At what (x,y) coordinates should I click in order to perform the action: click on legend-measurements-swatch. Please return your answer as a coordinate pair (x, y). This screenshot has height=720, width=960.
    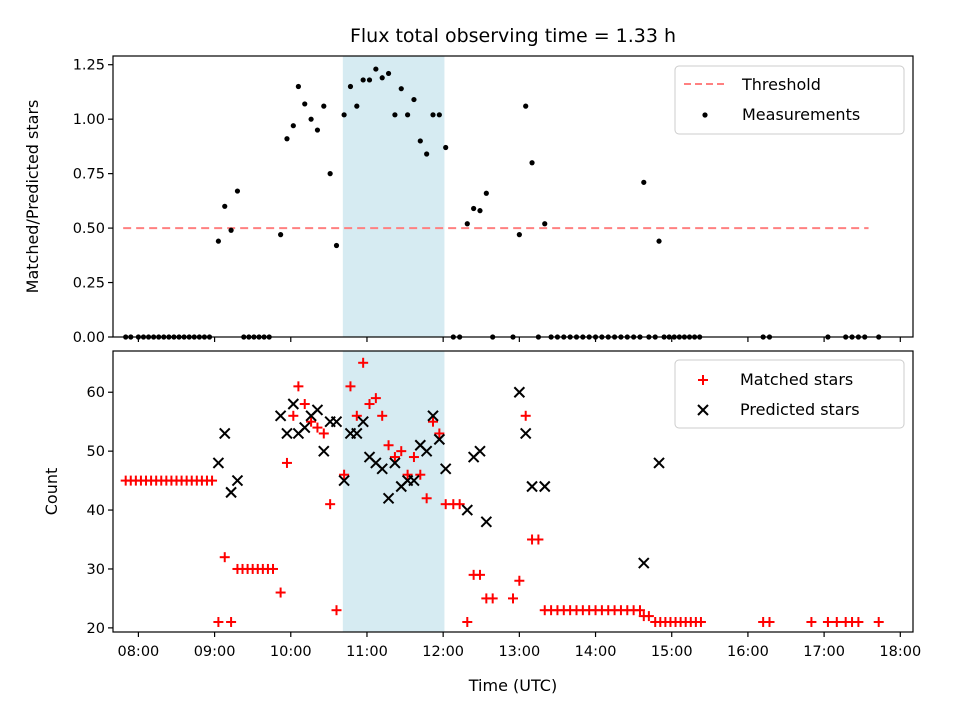
    Looking at the image, I should click on (705, 115).